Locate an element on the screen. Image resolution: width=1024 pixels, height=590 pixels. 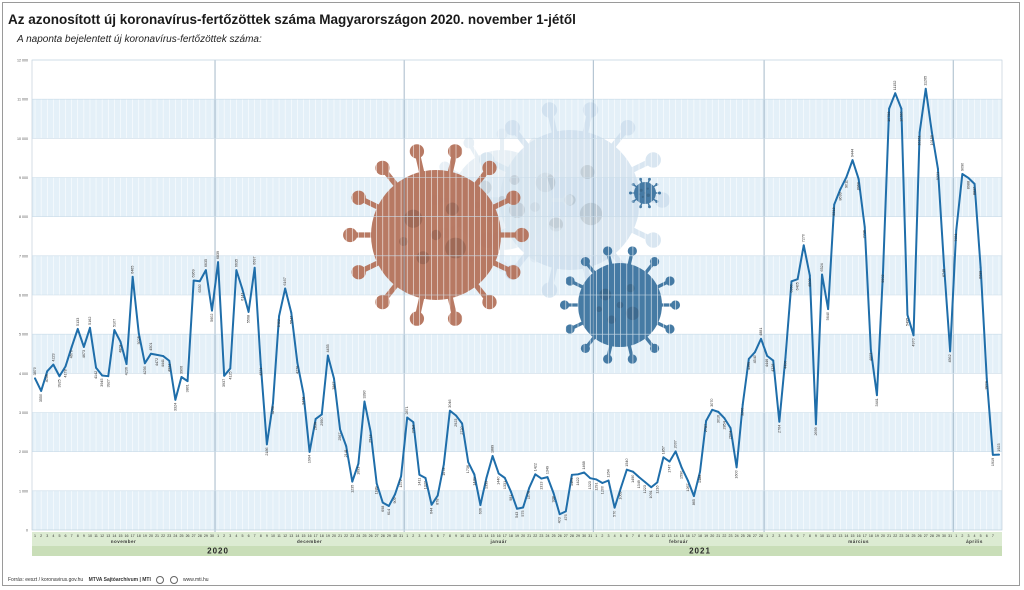
credit-text: MTVA Sajtóarchívum | MTI is located at coordinates (119, 580).